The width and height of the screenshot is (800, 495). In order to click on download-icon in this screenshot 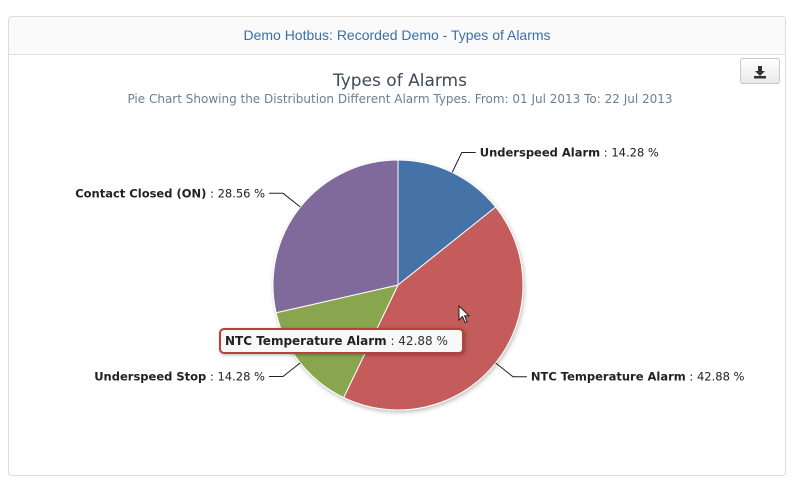, I will do `click(760, 72)`.